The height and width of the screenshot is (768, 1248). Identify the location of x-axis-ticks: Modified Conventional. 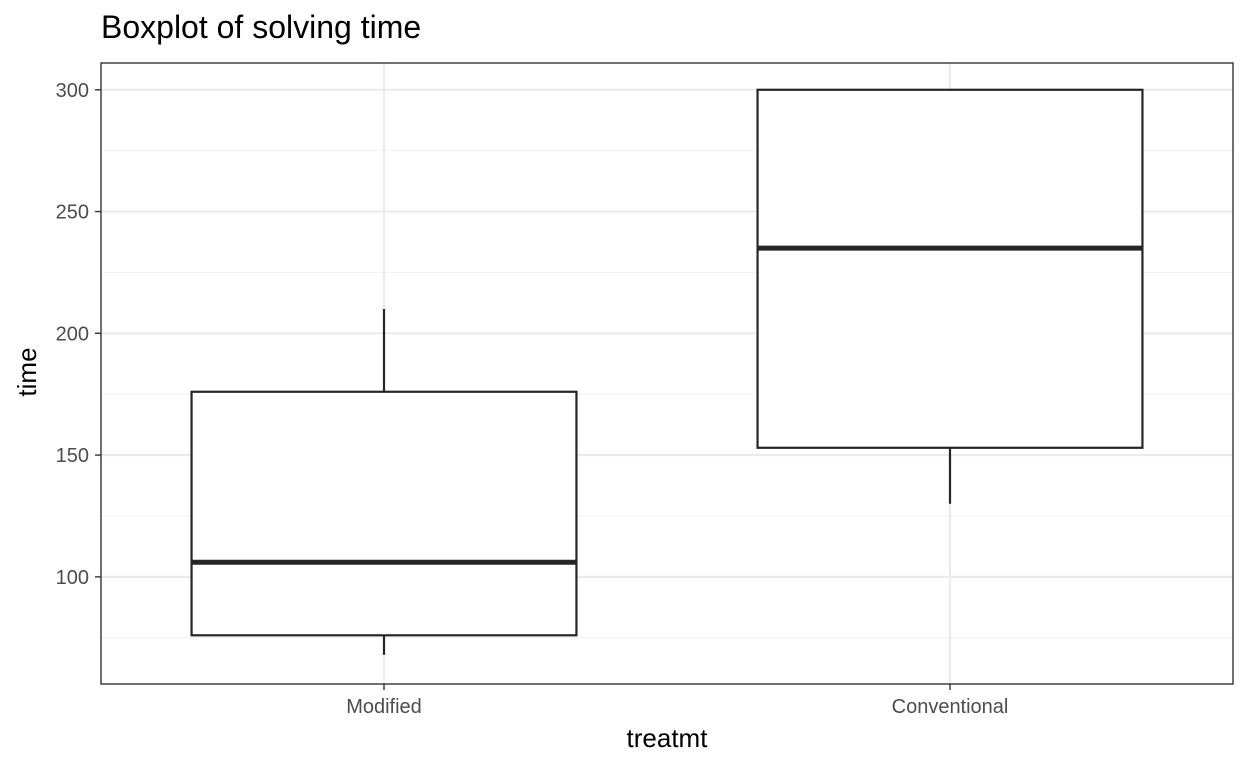
(677, 701).